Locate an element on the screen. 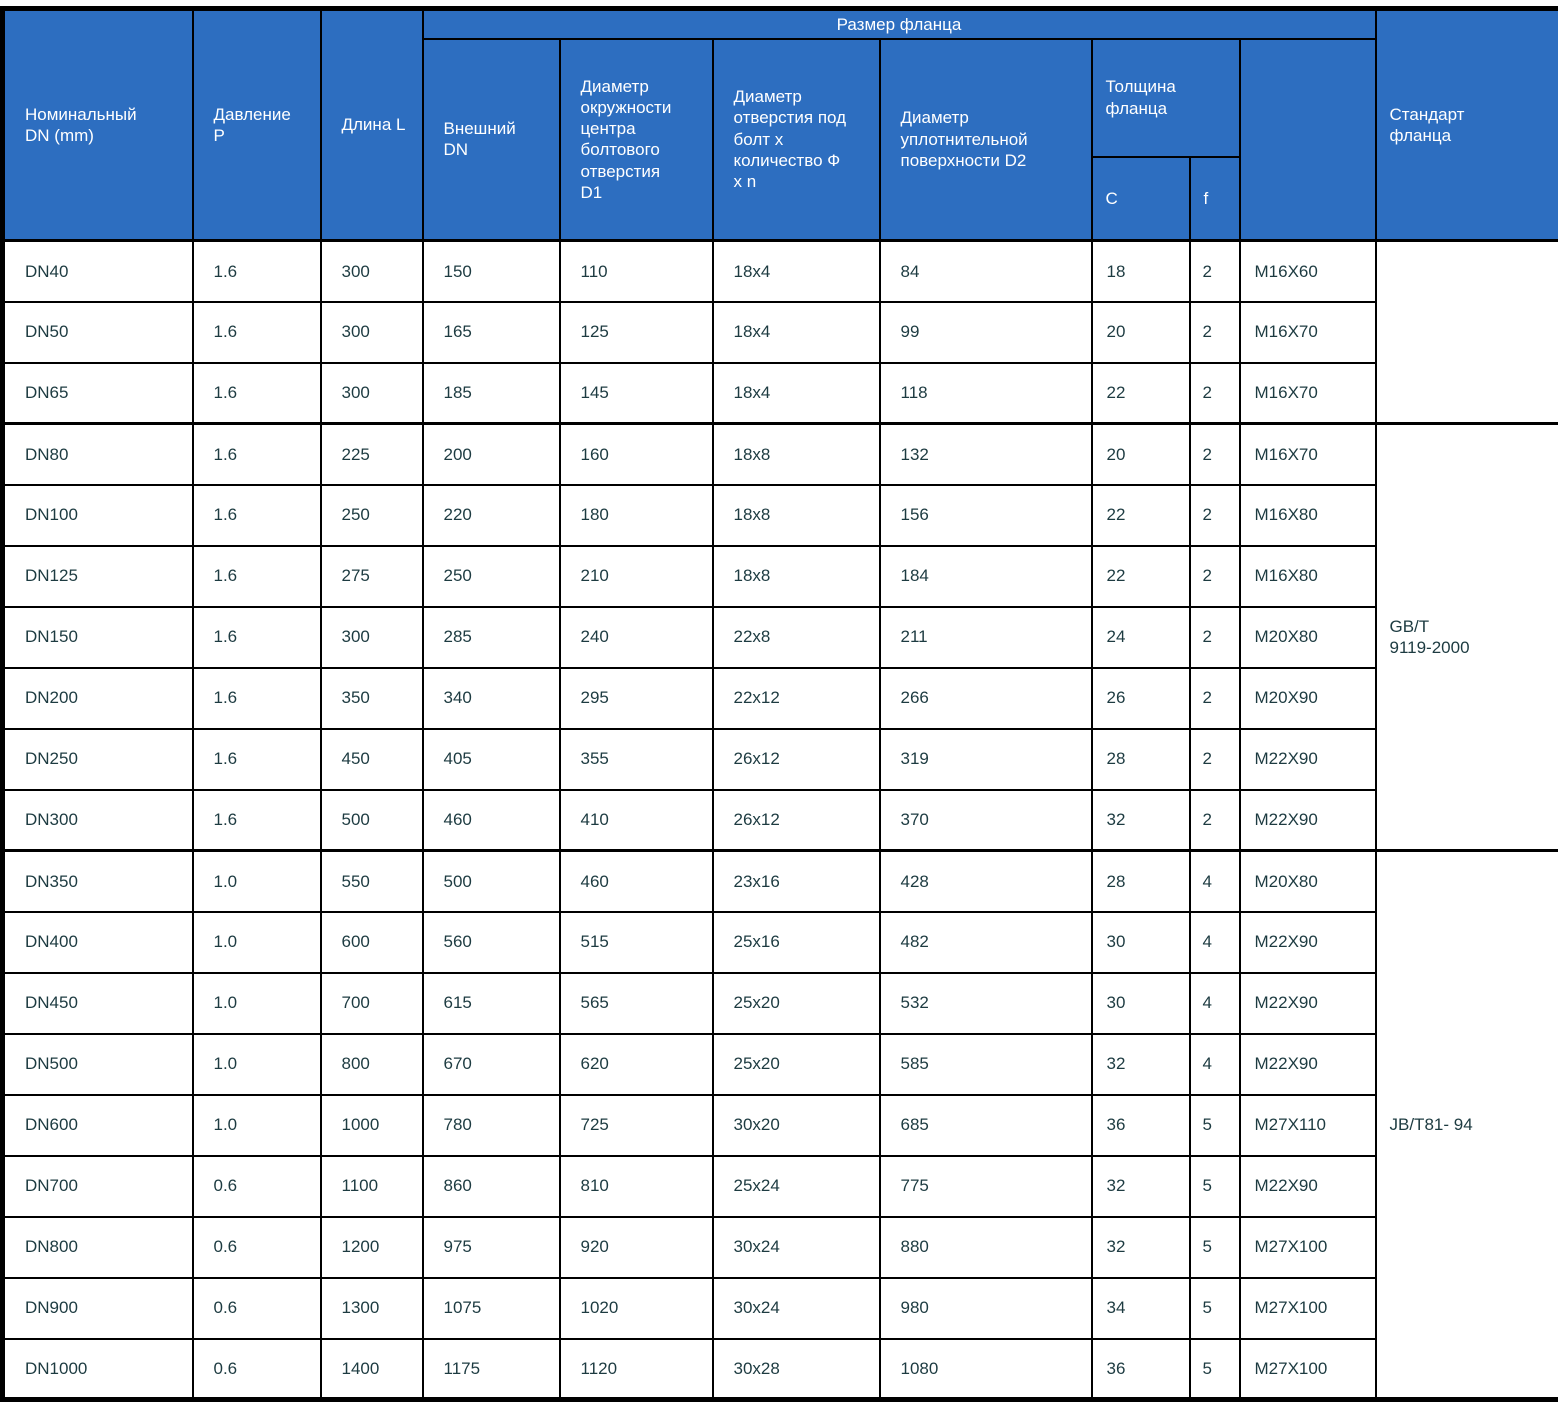 The width and height of the screenshot is (1558, 1406). cell-d1: 565 is located at coordinates (636, 1003).